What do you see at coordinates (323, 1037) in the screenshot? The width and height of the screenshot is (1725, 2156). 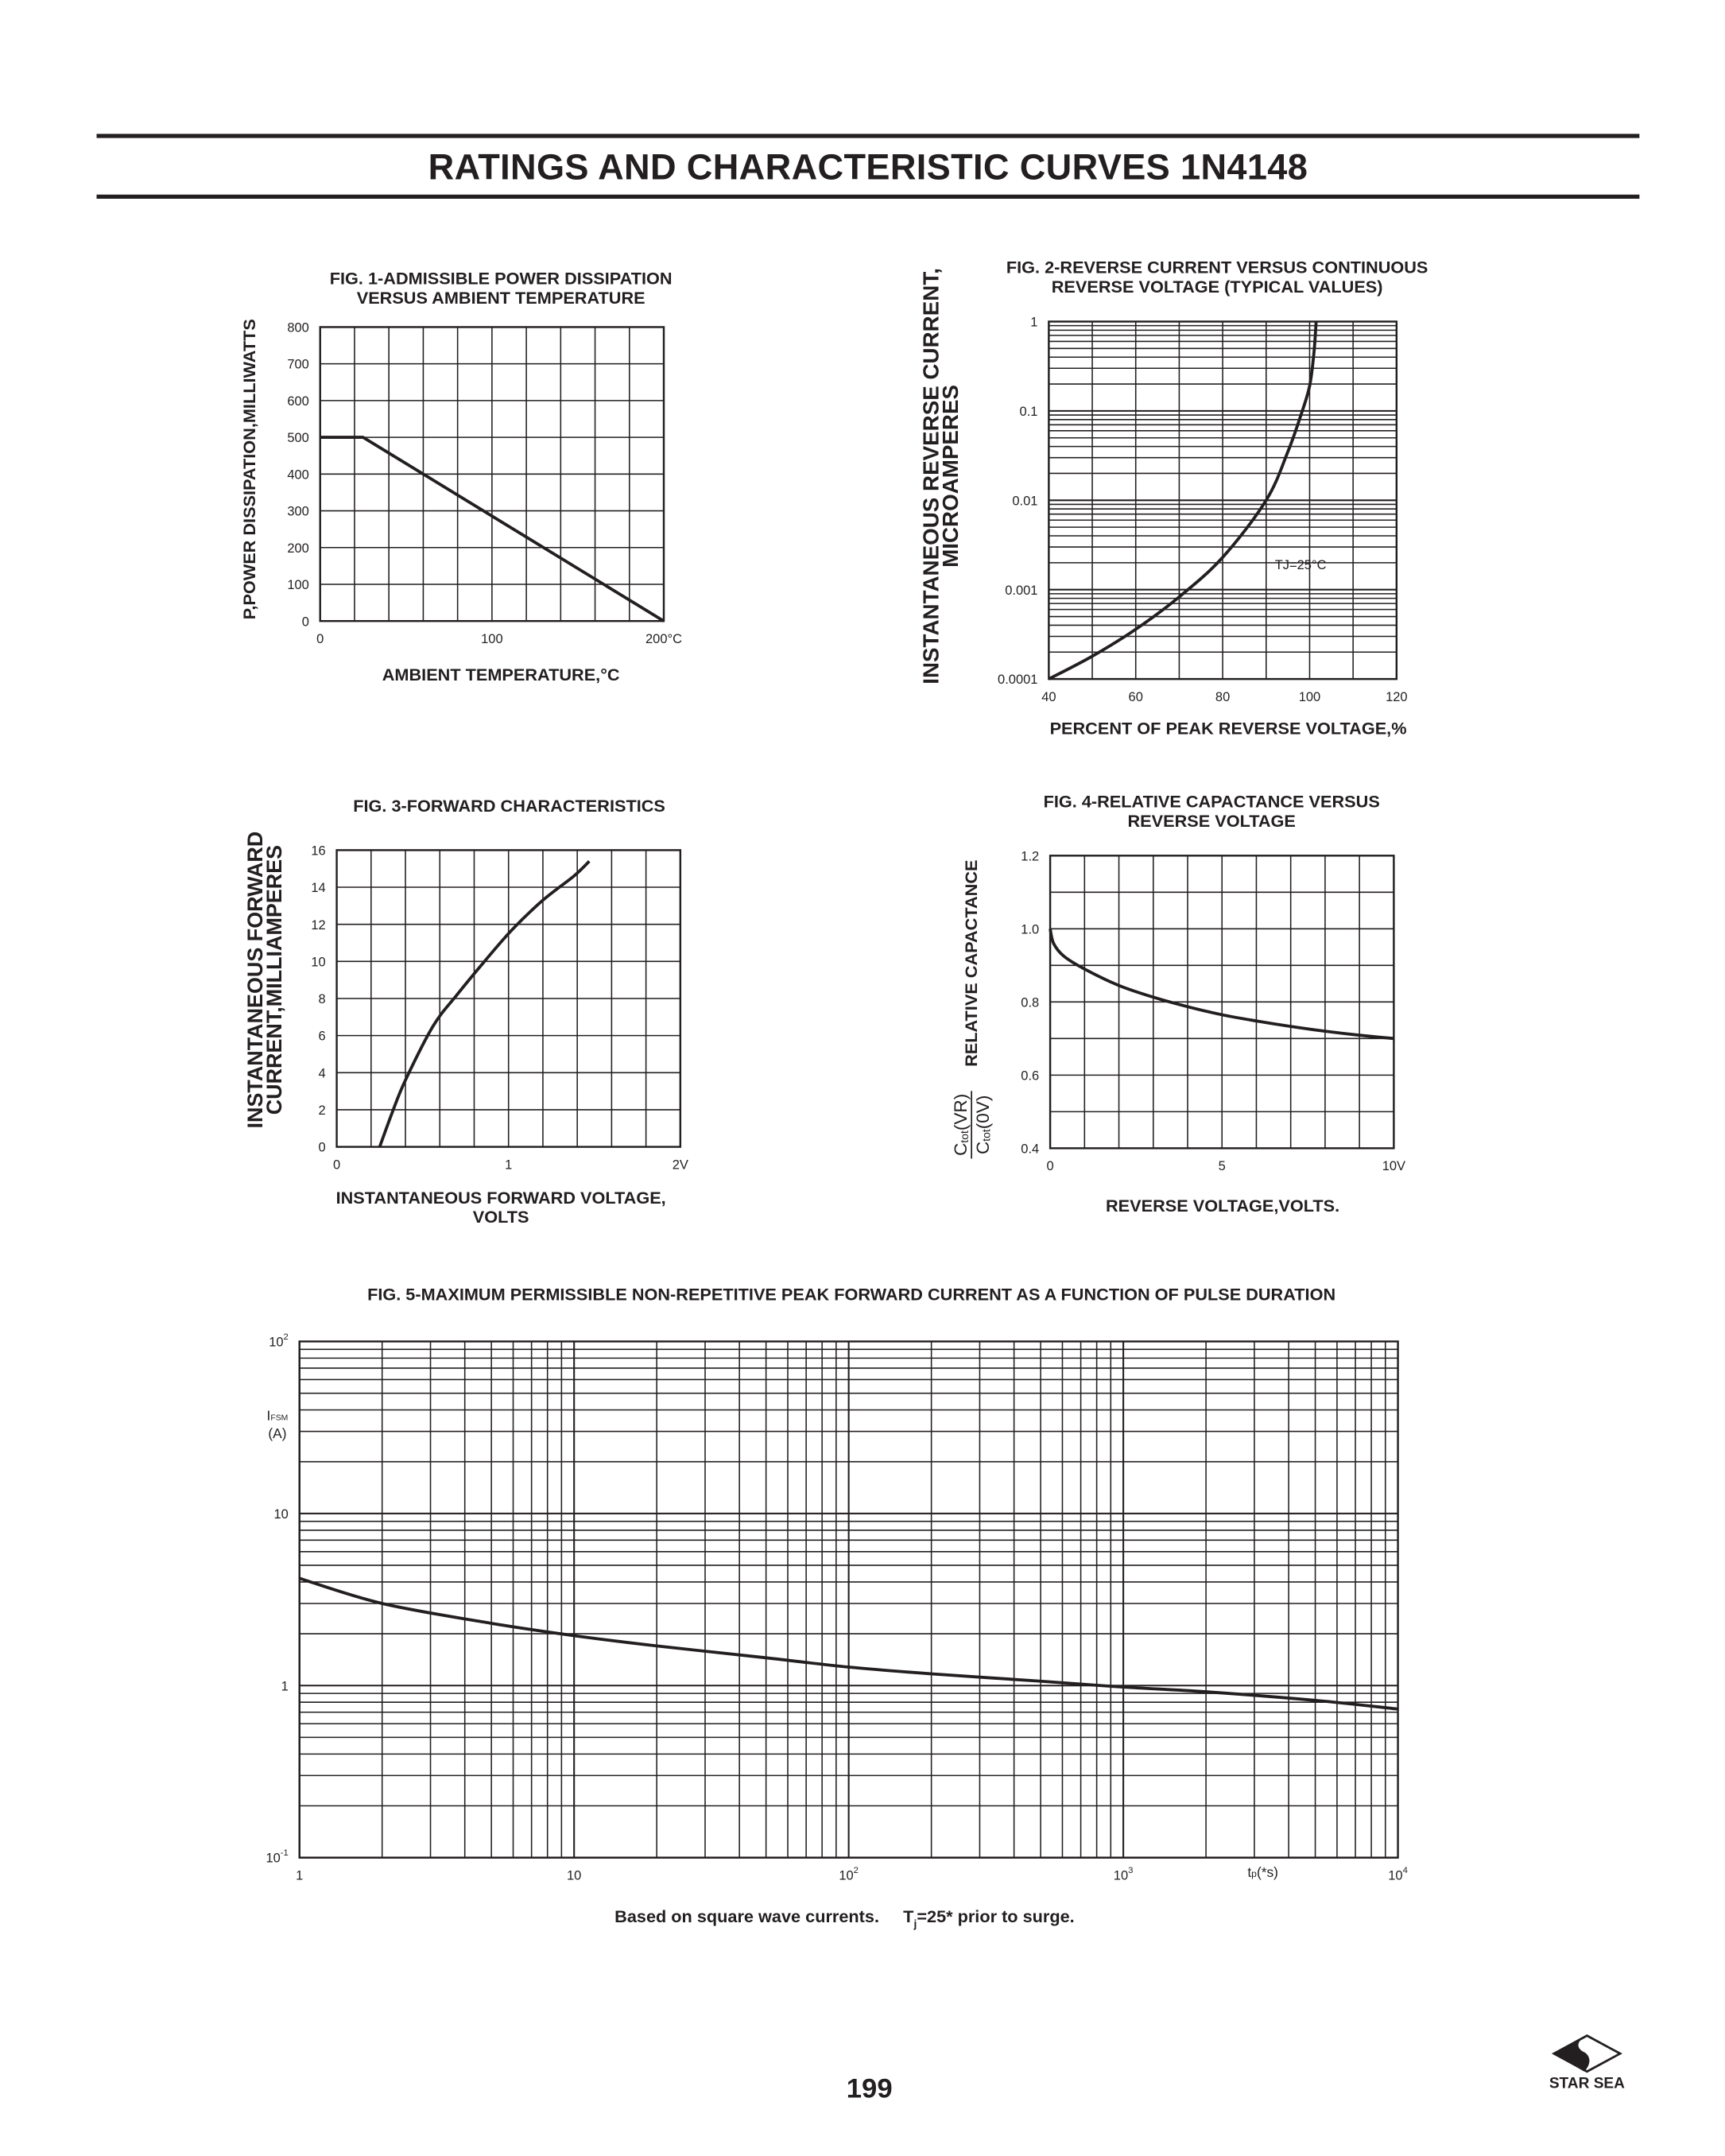 I see `fig3-y-tick-label: 6` at bounding box center [323, 1037].